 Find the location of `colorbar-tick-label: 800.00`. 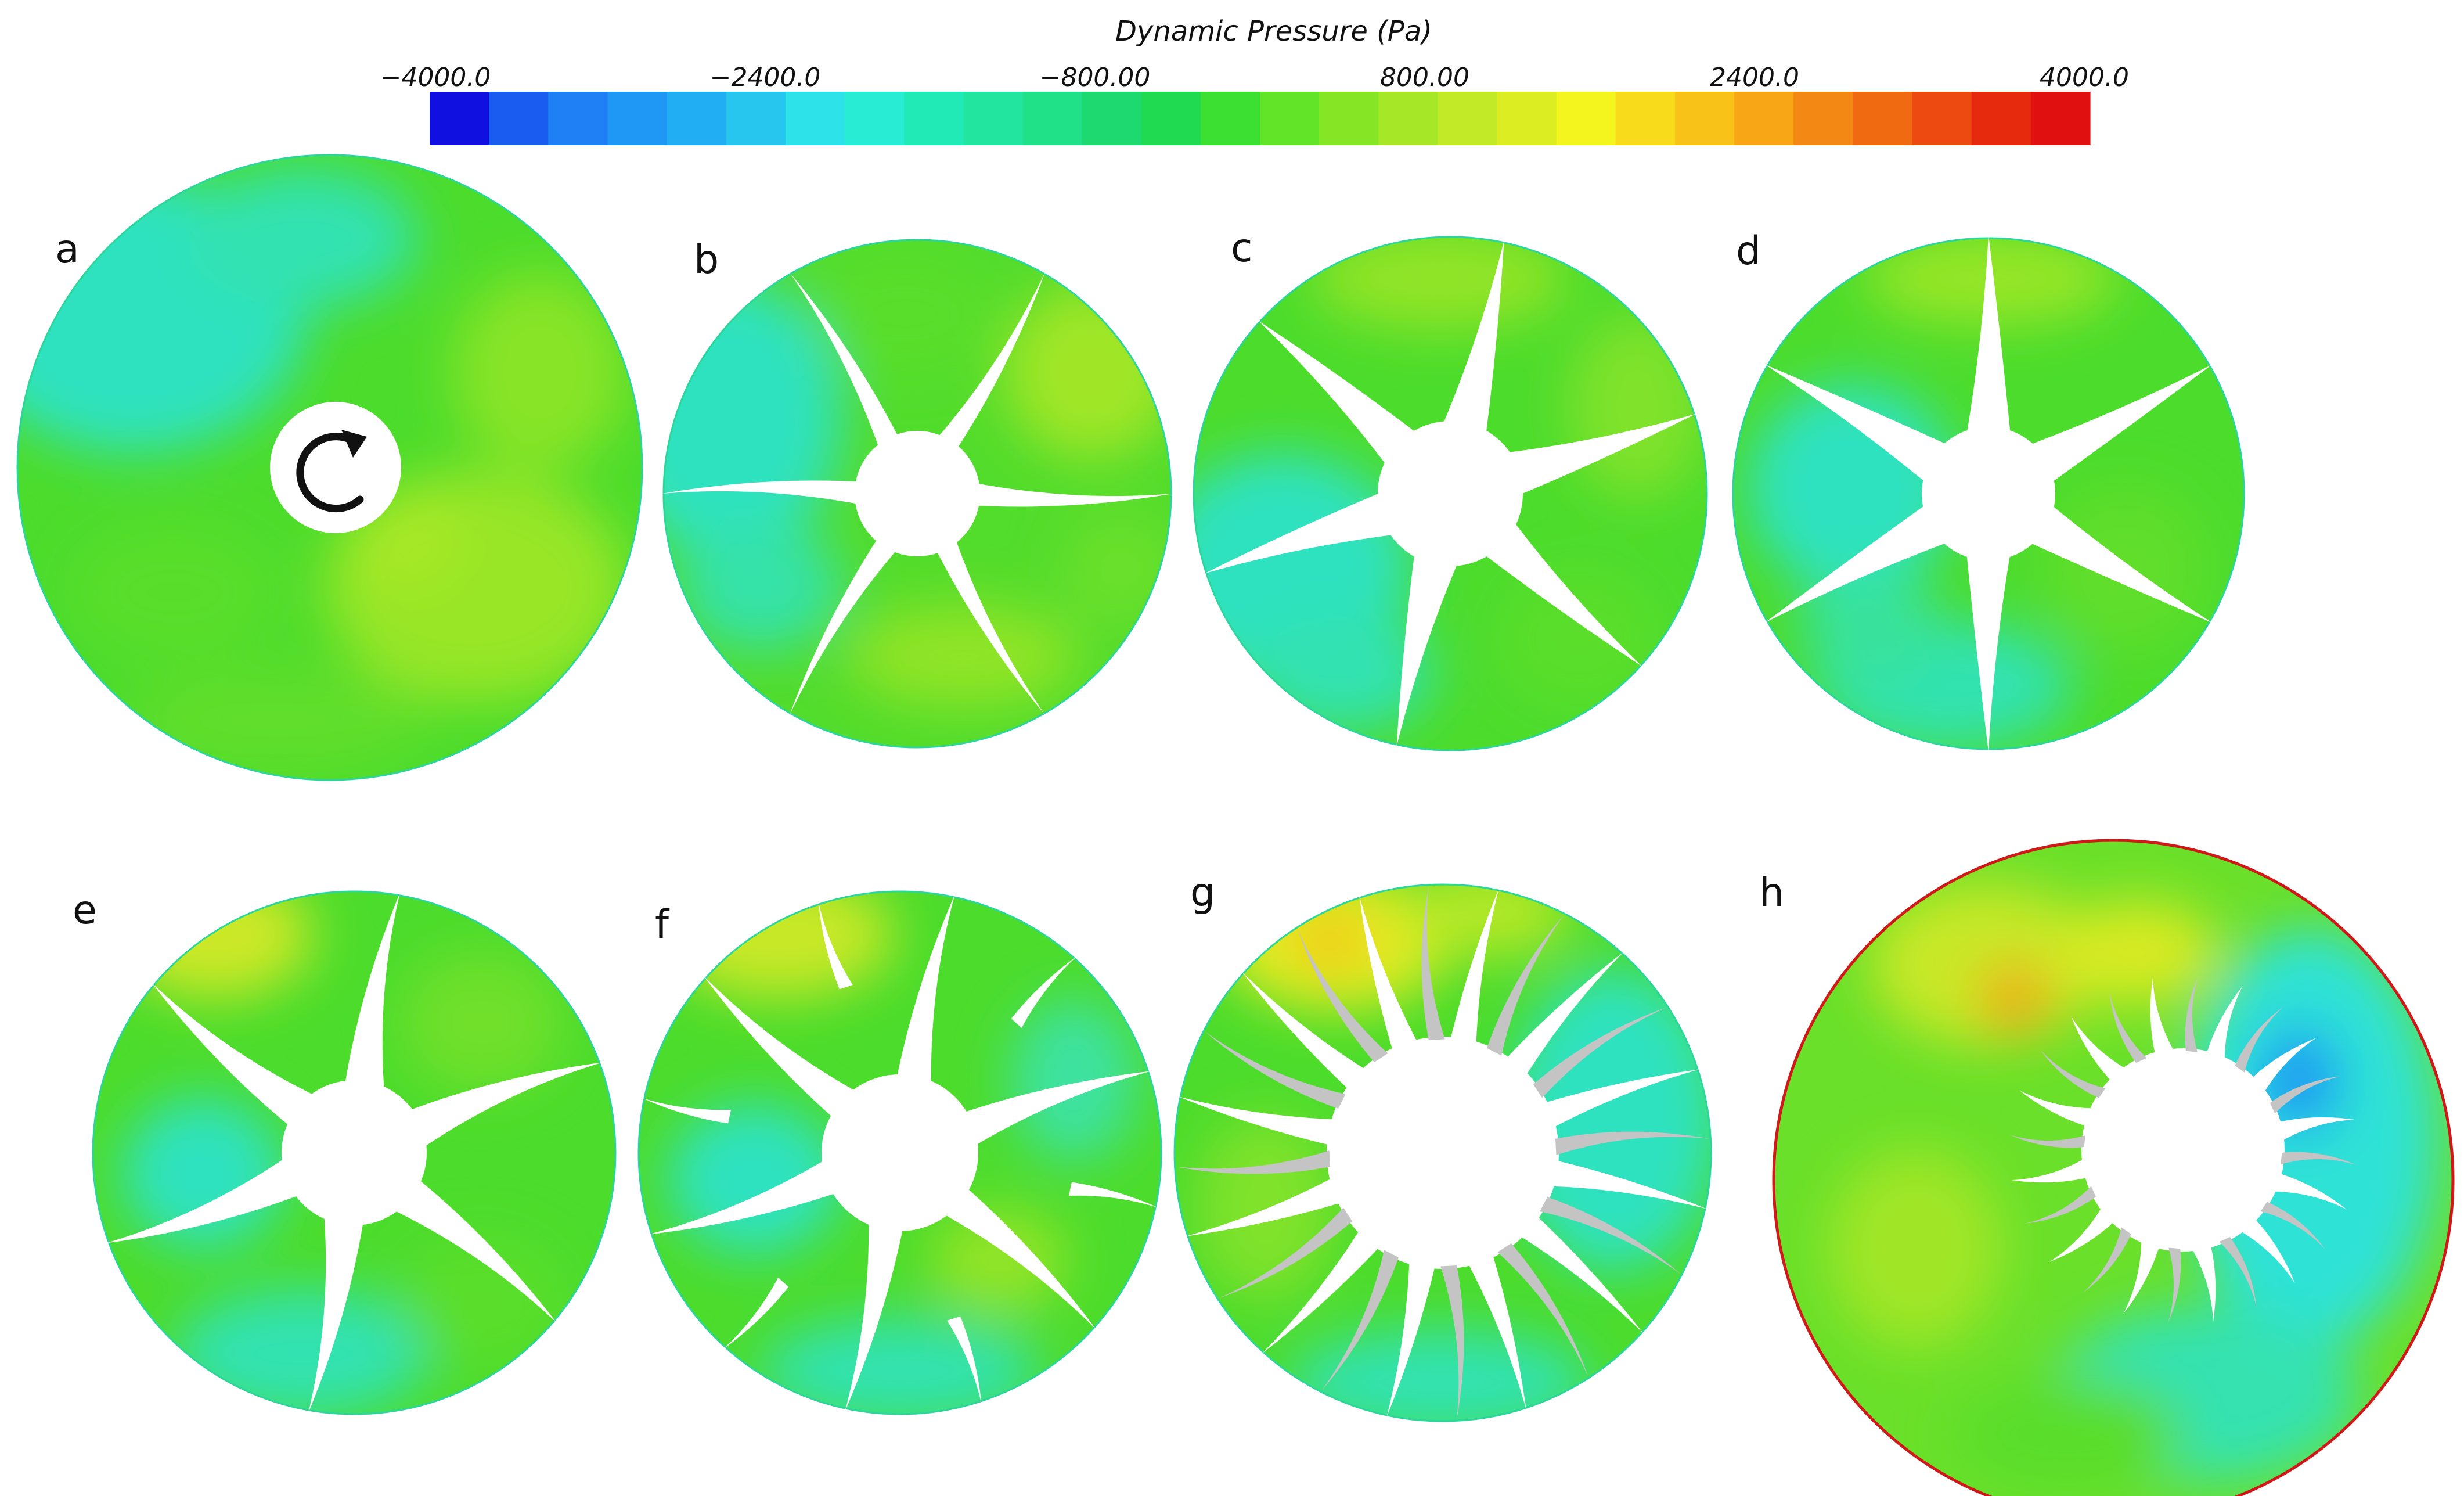

colorbar-tick-label: 800.00 is located at coordinates (1424, 77).